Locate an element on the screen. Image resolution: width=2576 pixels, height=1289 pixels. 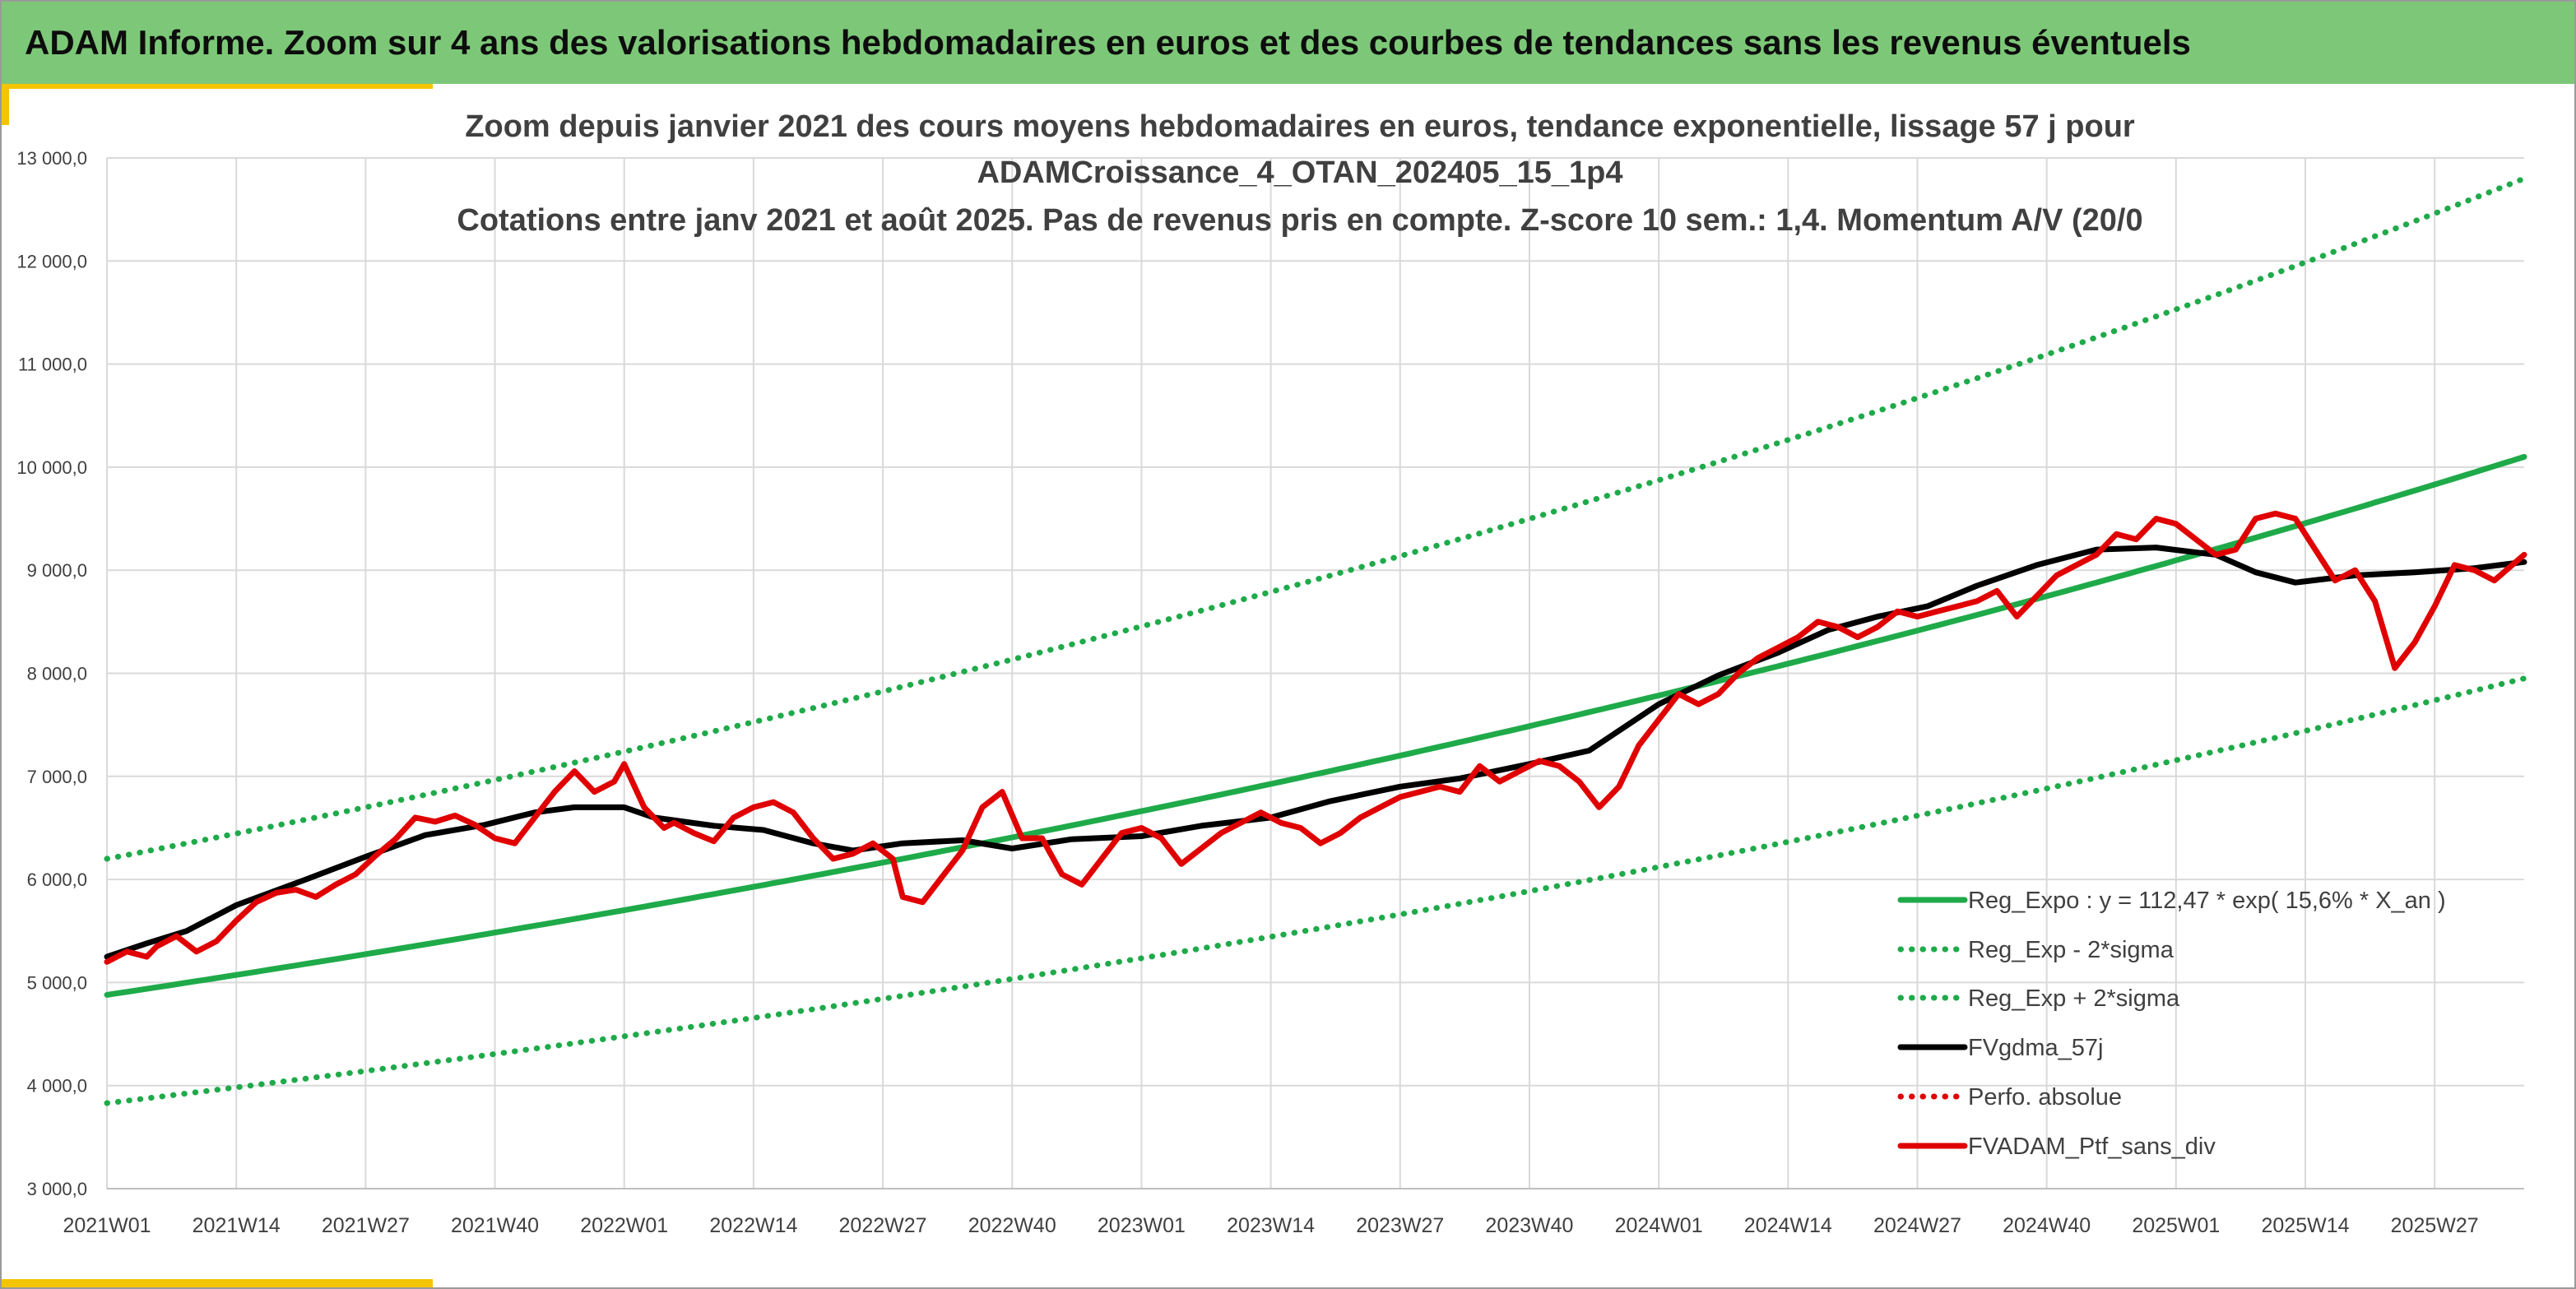
legend-label: Reg_Exp - 2*sigma is located at coordinates (2071, 950).